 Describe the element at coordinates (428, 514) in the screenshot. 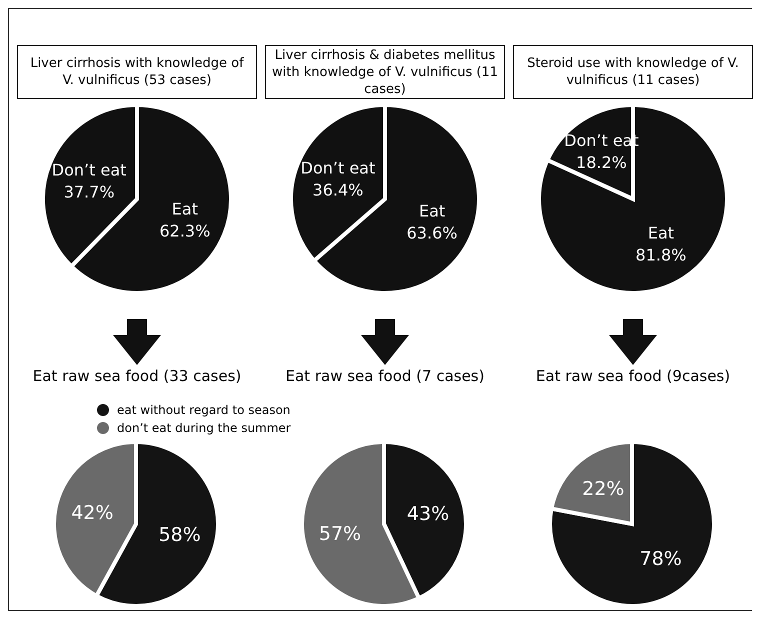

I see `data-label: 43%` at that location.